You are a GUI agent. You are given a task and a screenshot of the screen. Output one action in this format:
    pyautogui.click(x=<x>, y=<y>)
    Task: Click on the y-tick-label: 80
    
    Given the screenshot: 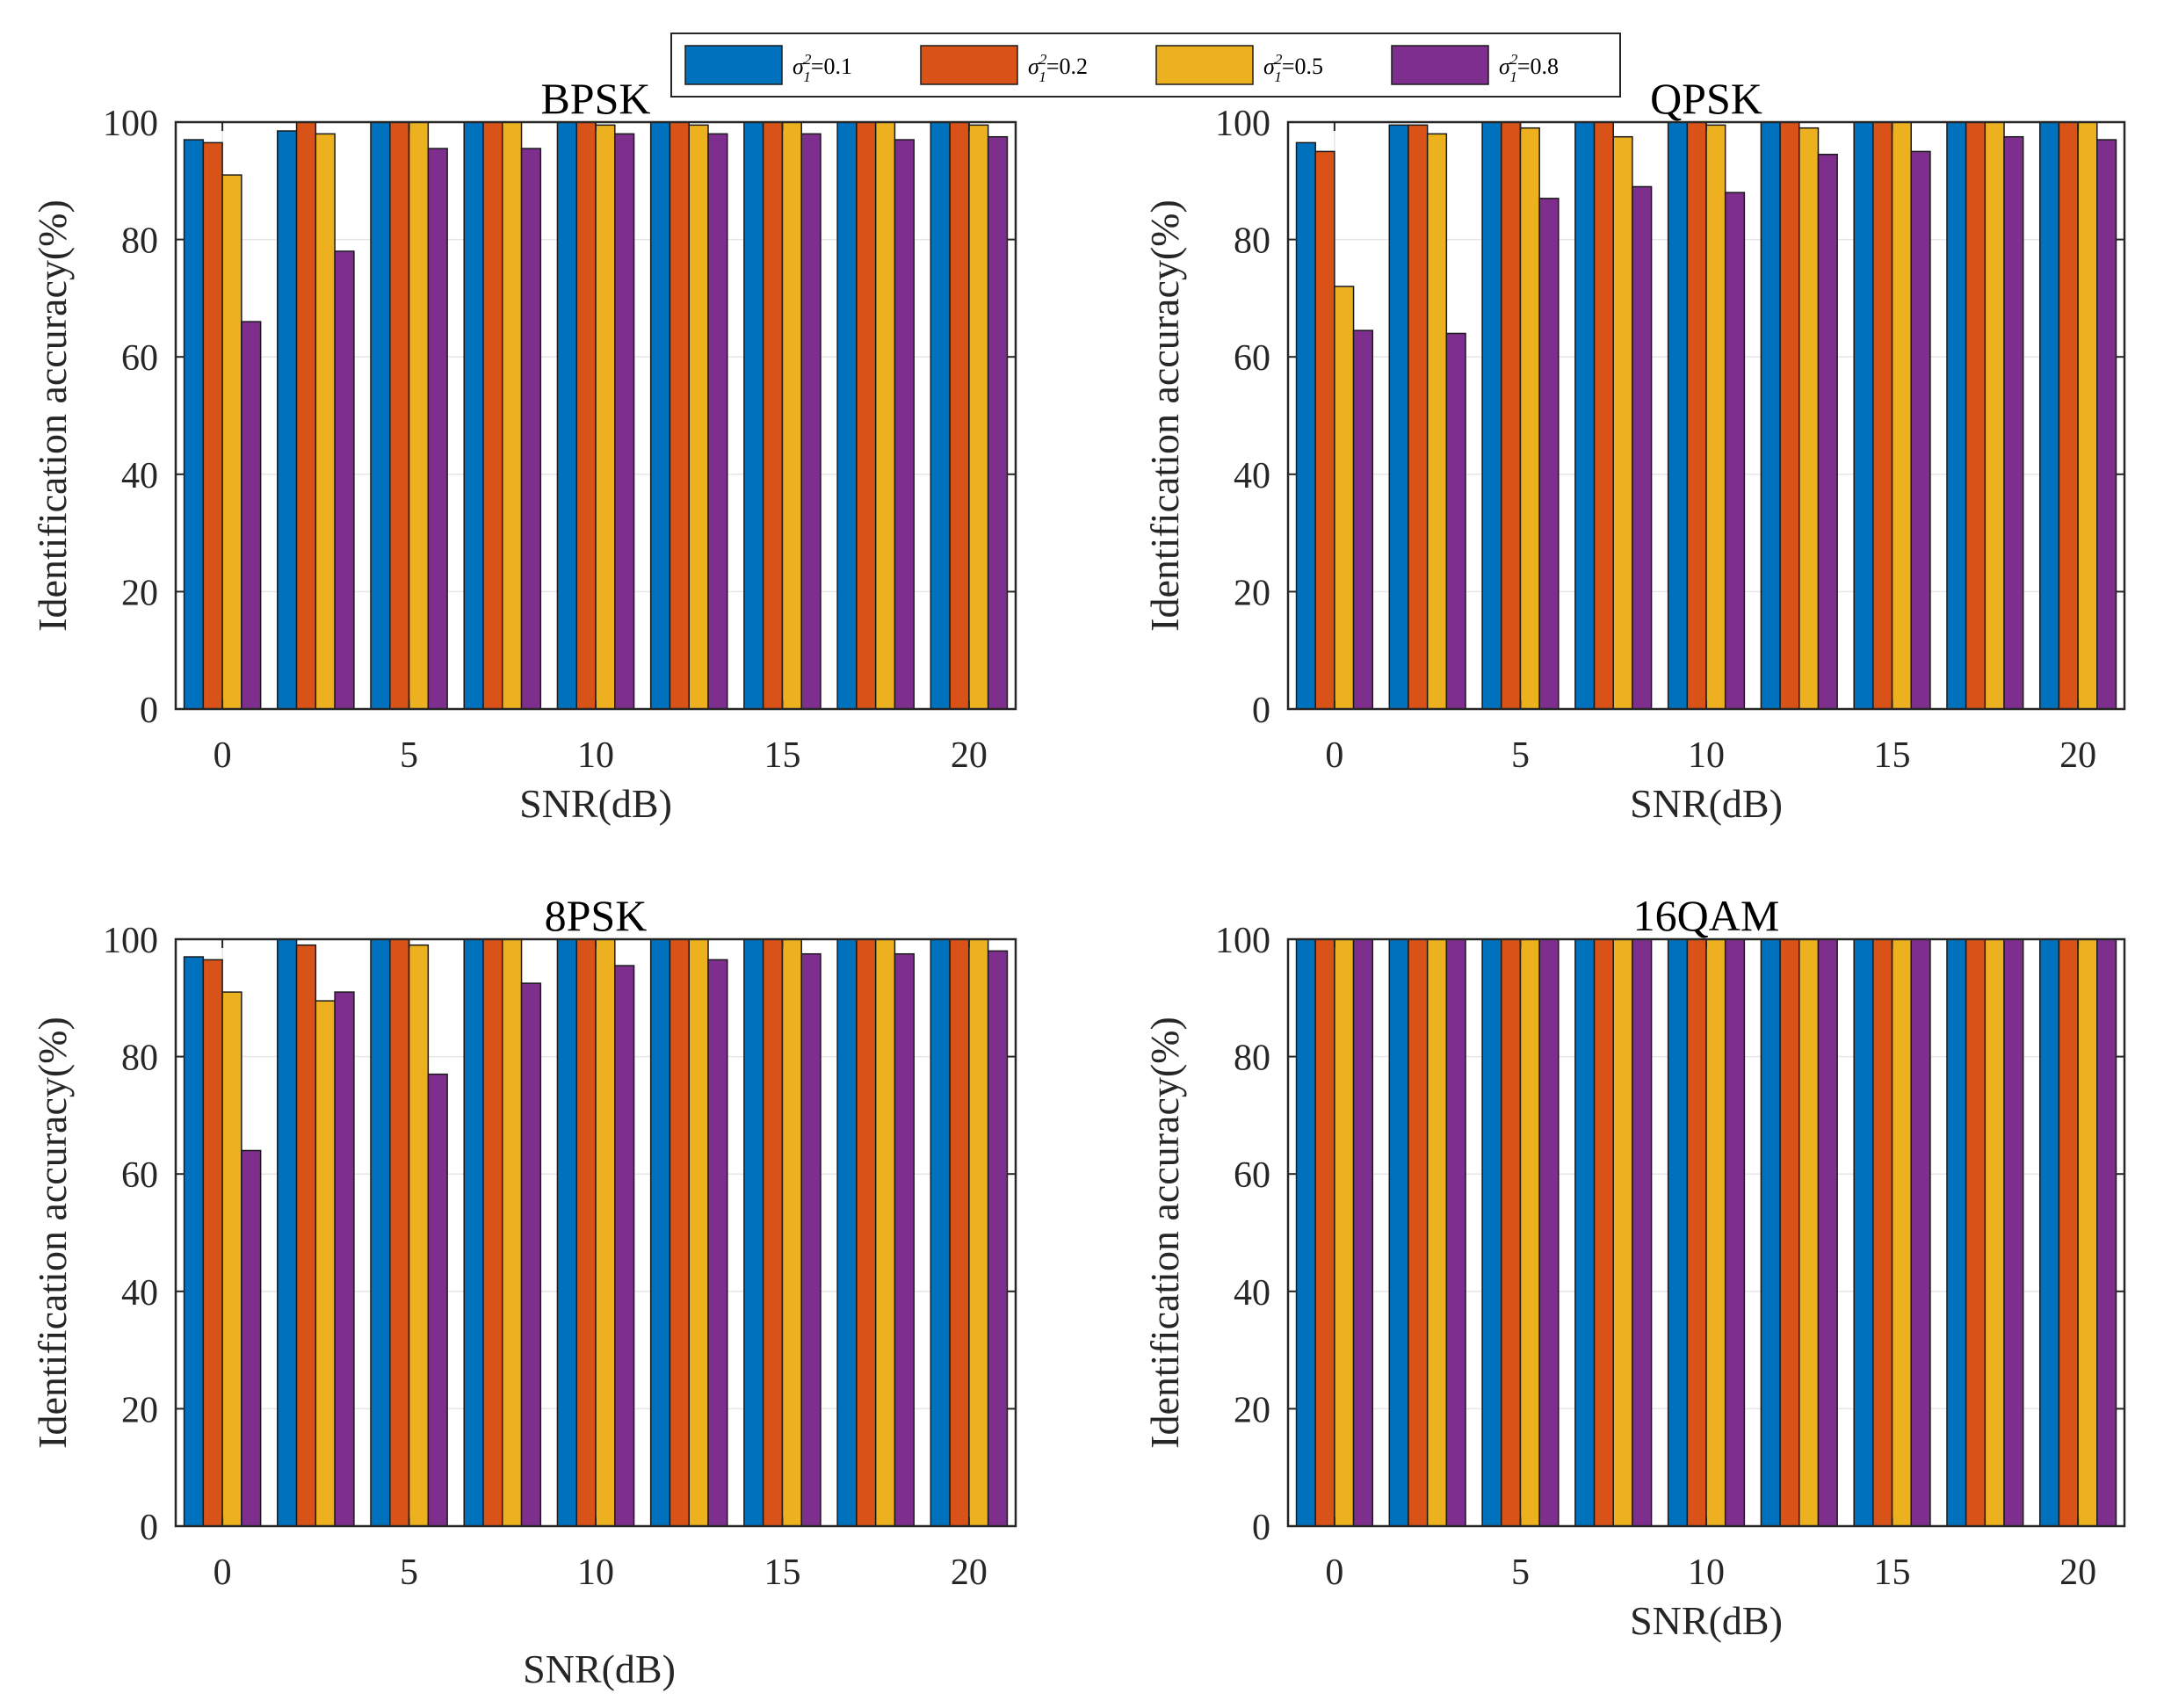 What is the action you would take?
    pyautogui.click(x=1252, y=1059)
    